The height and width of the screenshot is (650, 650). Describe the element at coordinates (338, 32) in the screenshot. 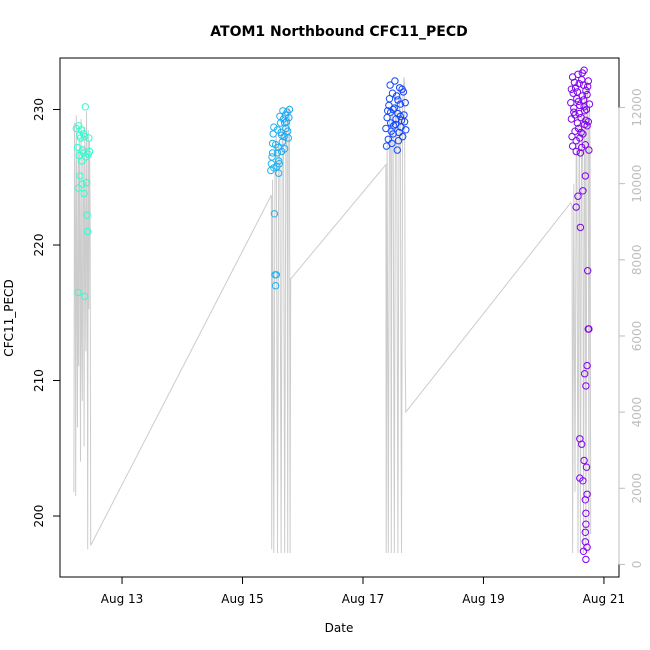

I see `chart-title: ATOM1 Northbound CFC11_PECD` at that location.